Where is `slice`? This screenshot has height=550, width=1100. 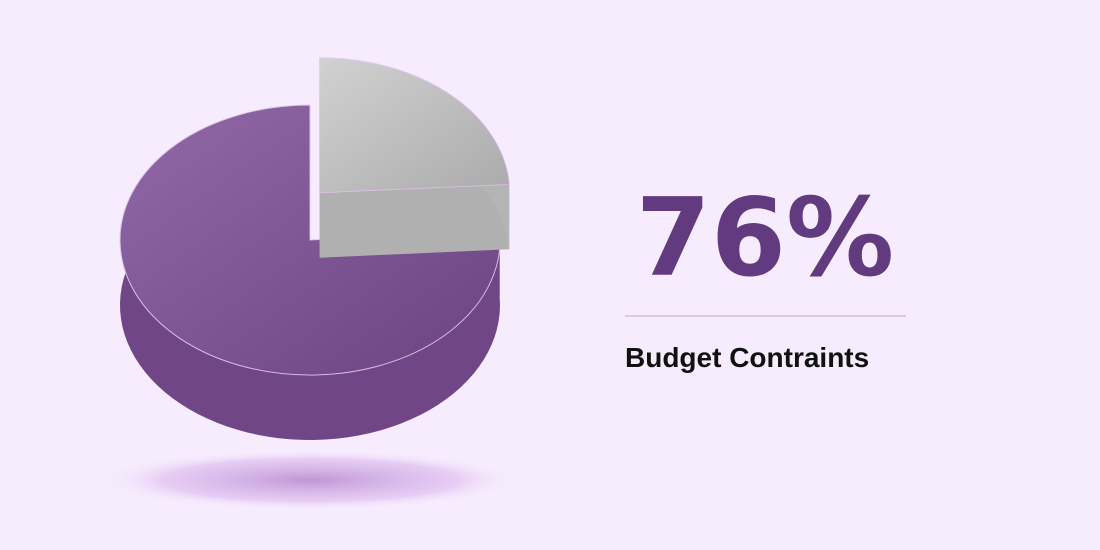
slice is located at coordinates (414, 157).